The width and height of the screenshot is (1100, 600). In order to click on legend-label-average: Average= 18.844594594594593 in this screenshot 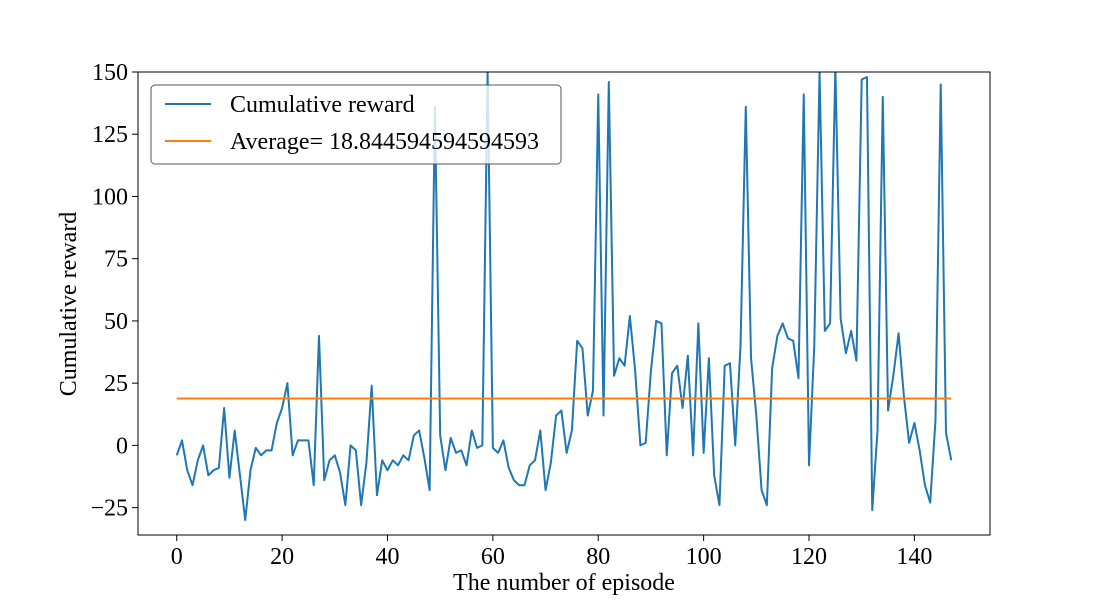, I will do `click(384, 142)`.